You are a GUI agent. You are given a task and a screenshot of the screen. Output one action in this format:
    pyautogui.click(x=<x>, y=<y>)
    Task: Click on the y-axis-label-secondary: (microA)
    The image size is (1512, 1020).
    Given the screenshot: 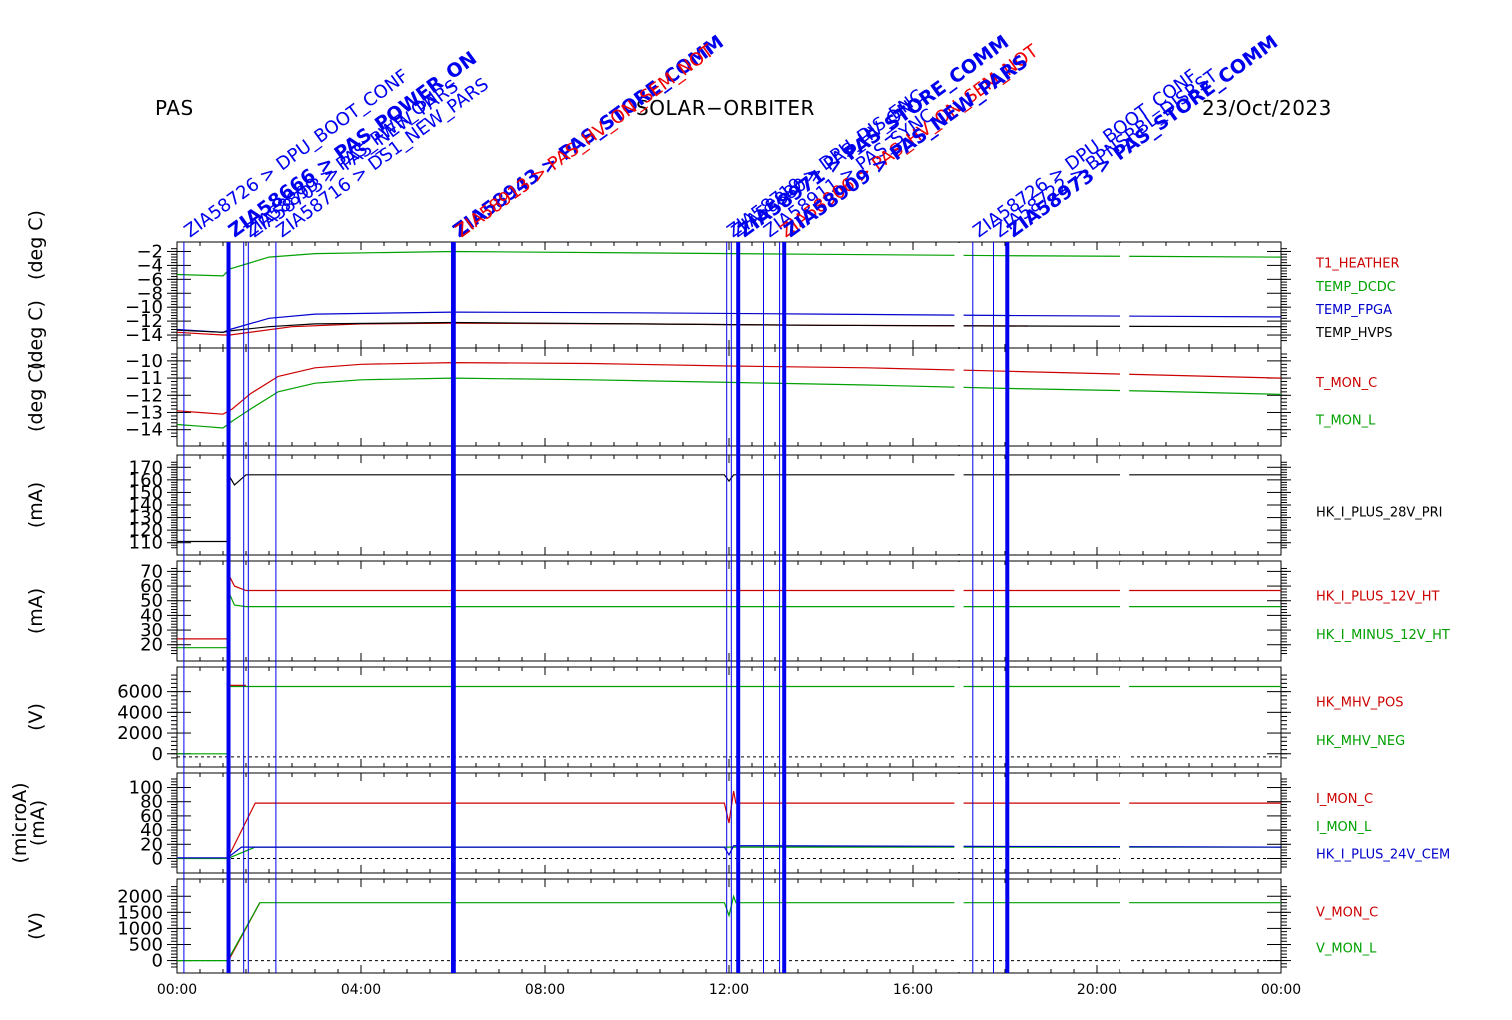 What is the action you would take?
    pyautogui.click(x=20, y=822)
    